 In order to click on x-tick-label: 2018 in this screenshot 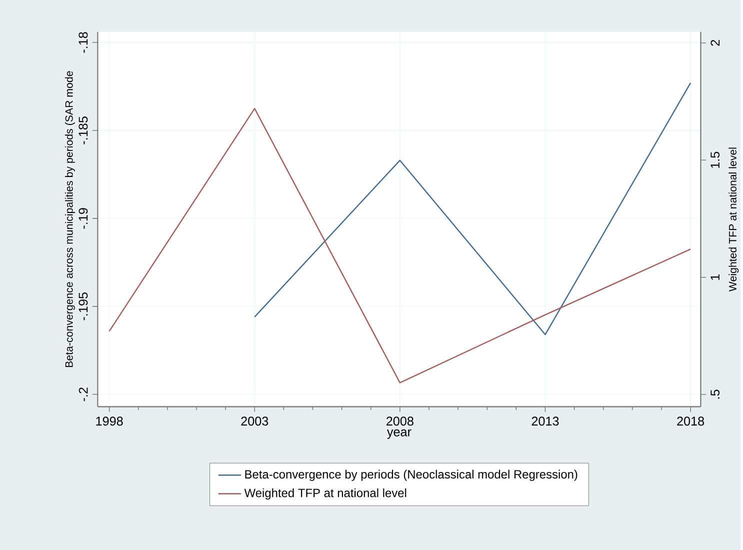, I will do `click(690, 421)`.